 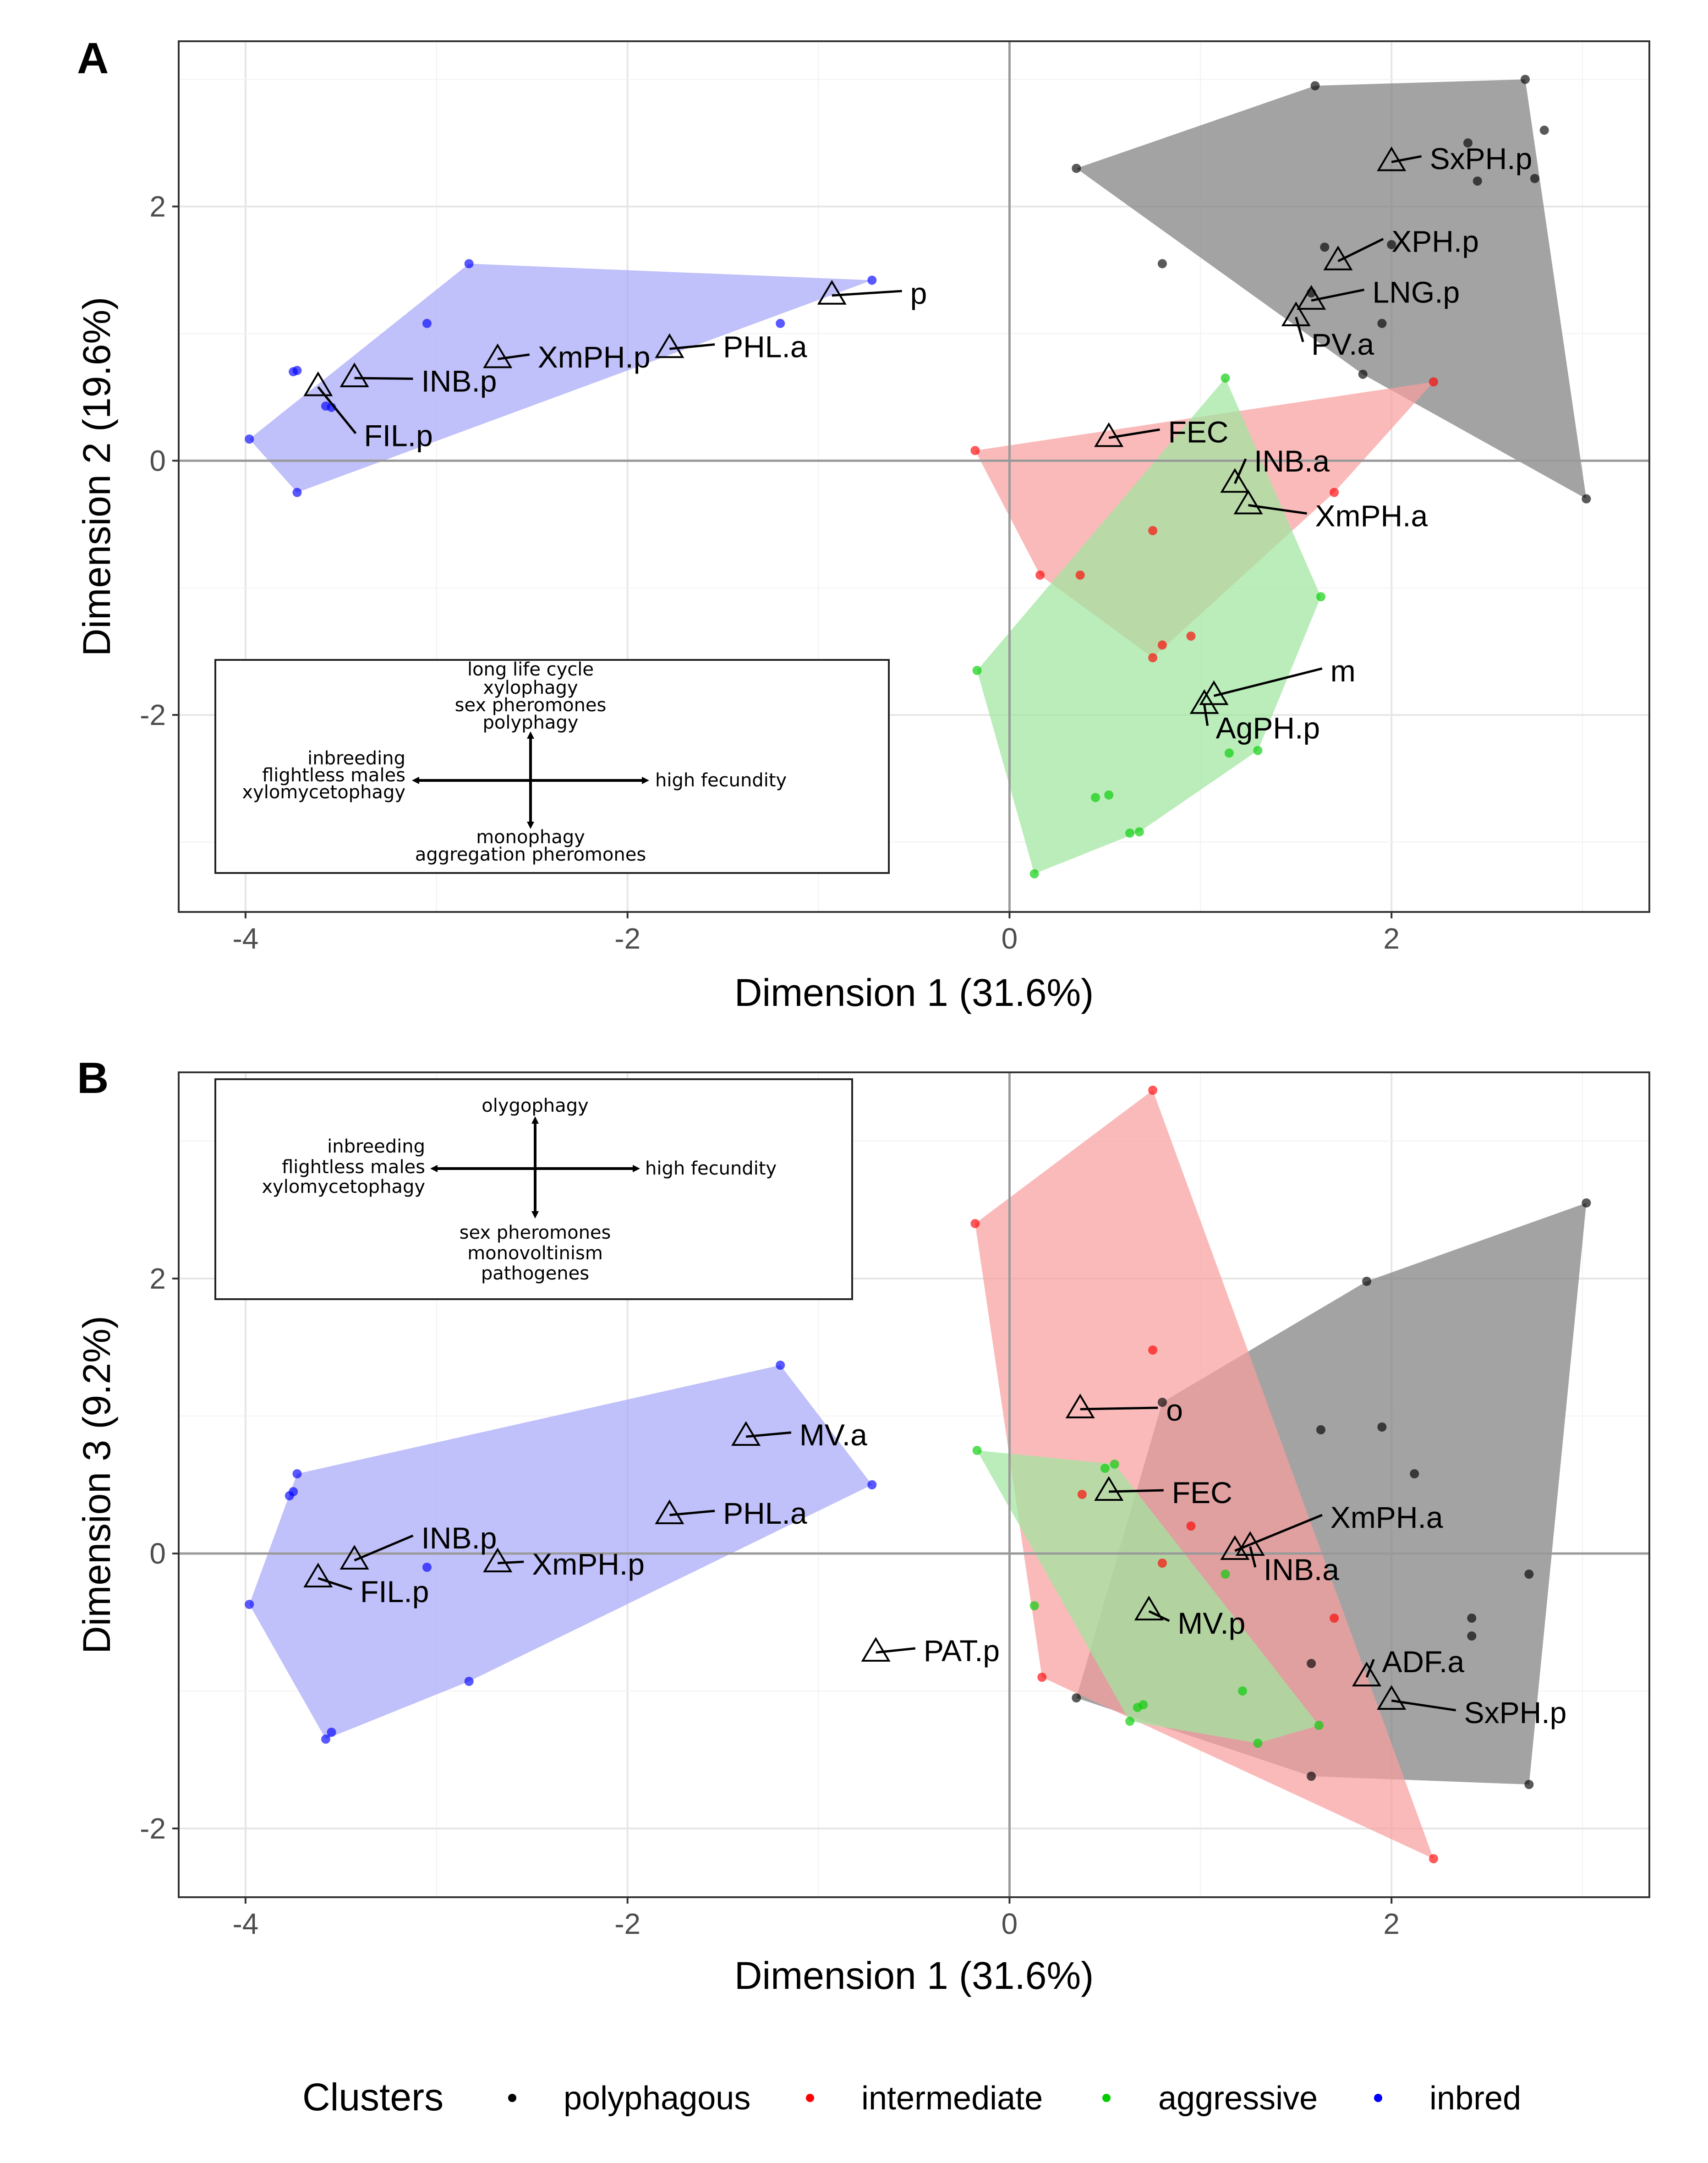 I want to click on hull-aggressive, so click(x=1148, y=1597).